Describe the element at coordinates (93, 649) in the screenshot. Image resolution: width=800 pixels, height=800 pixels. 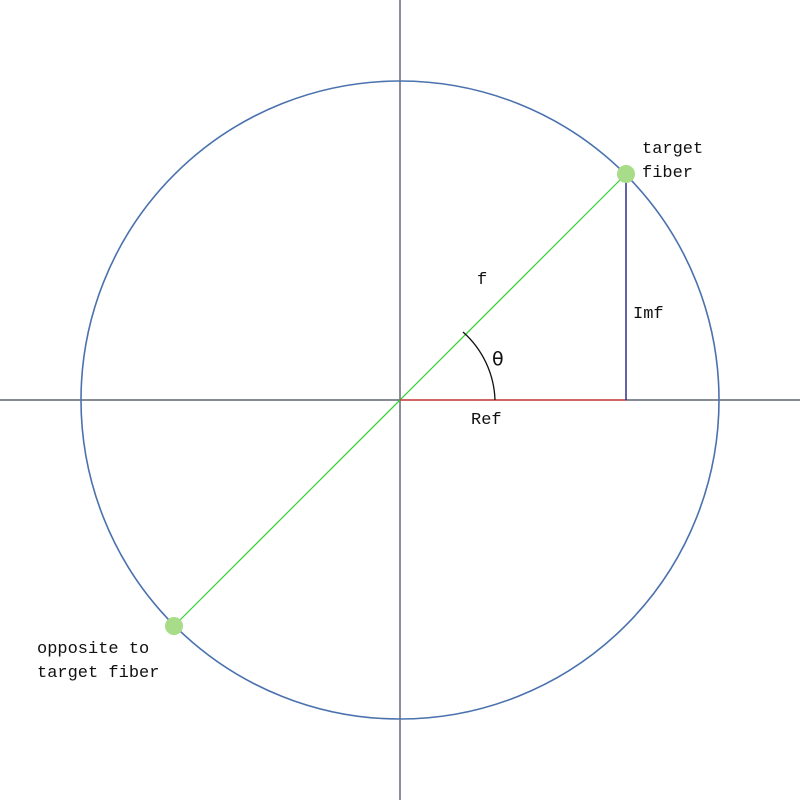
I see `opposite-fiber-label-line1: opposite to` at that location.